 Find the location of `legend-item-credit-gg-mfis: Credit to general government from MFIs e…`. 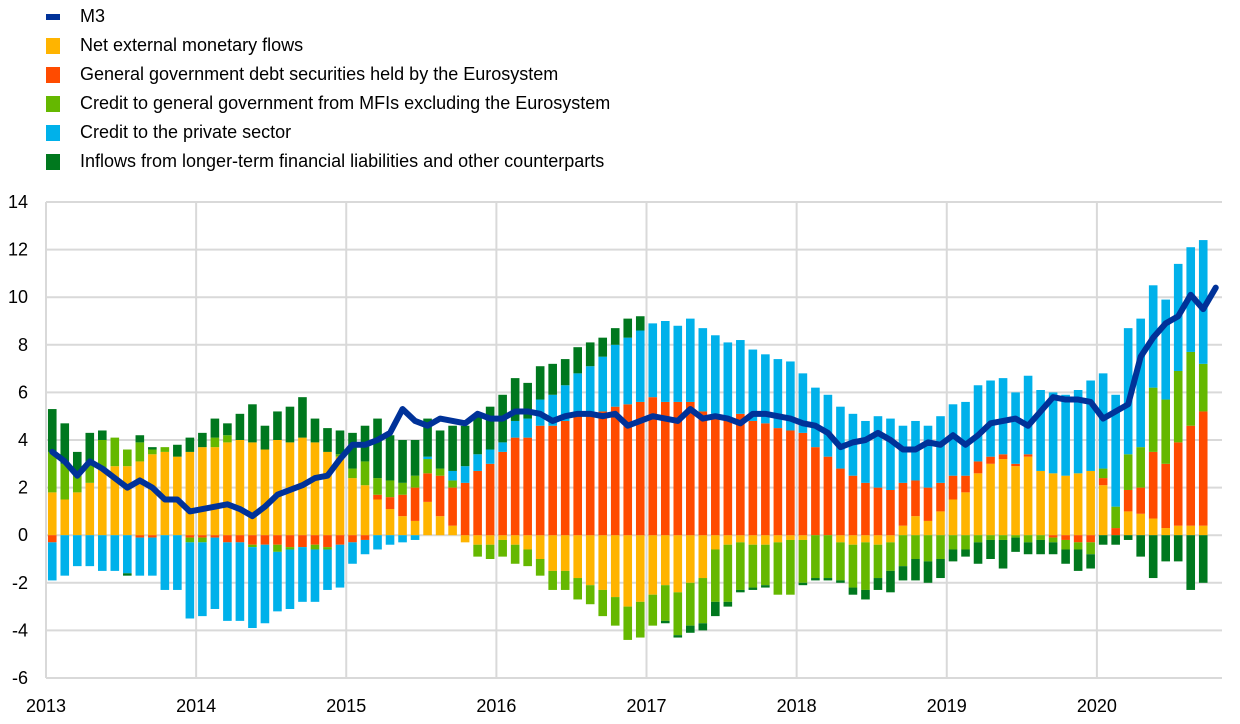

legend-item-credit-gg-mfis: Credit to general government from MFIs e… is located at coordinates (328, 103).